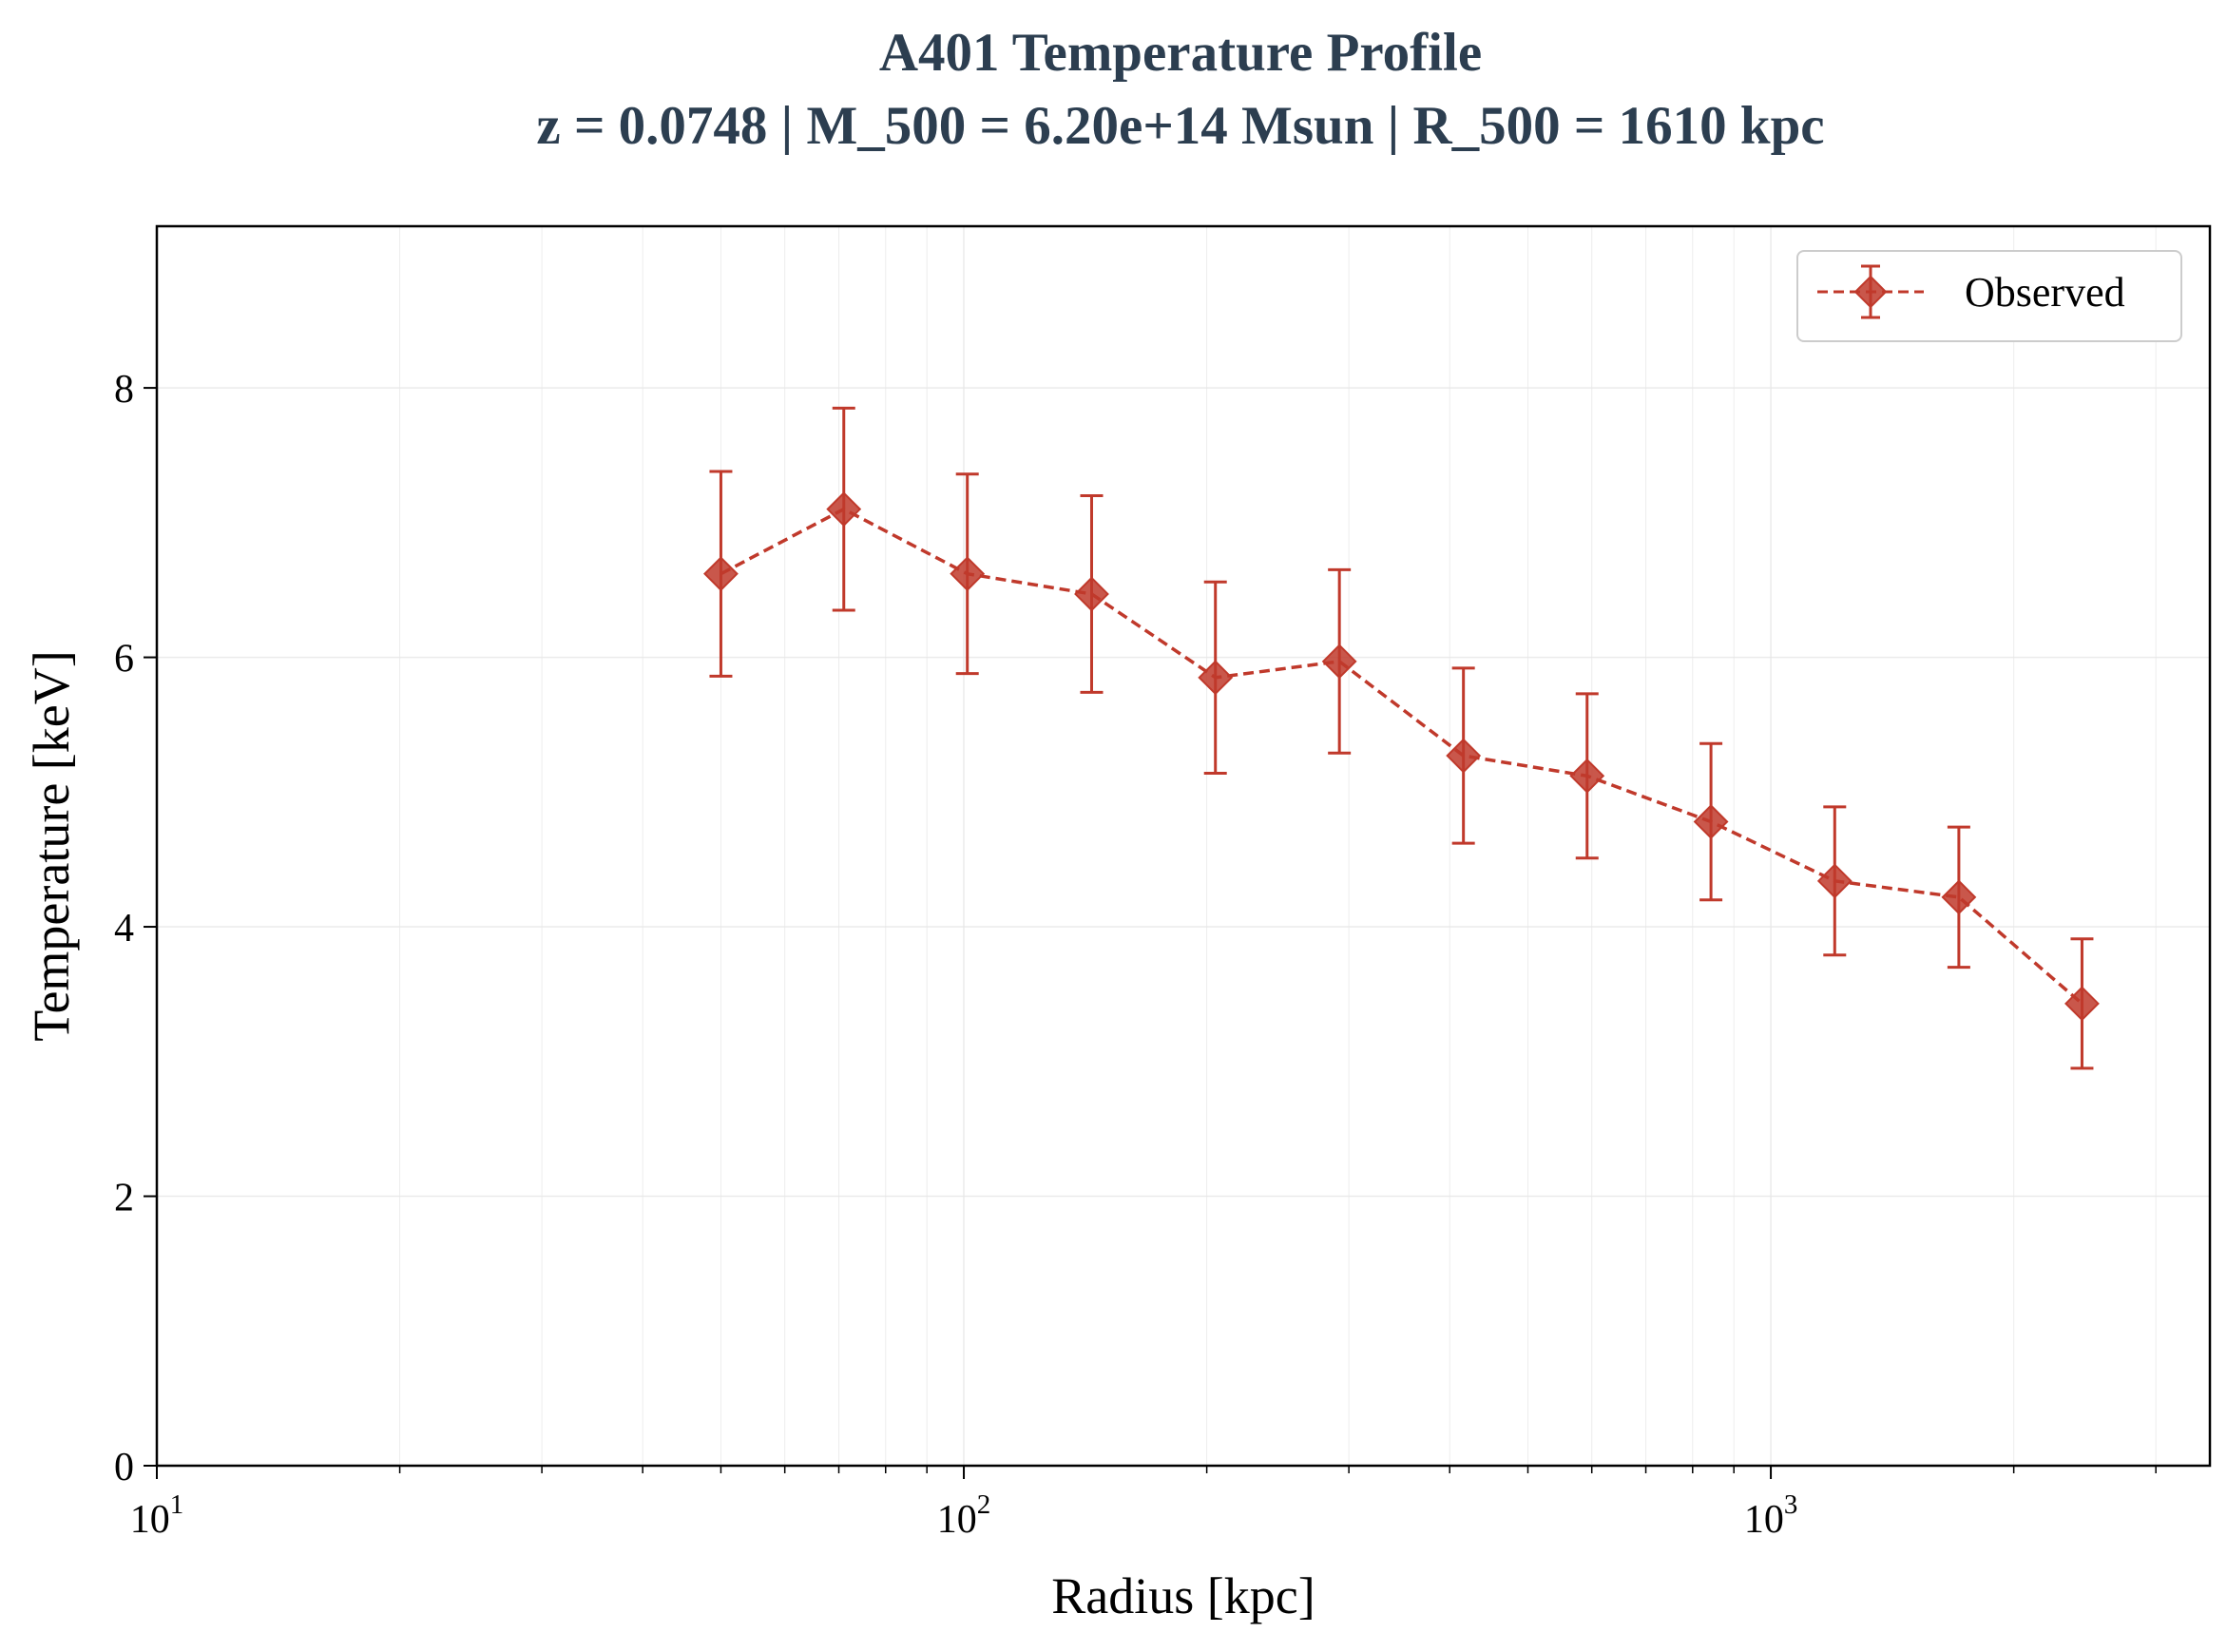 This screenshot has width=2227, height=1652. Describe the element at coordinates (1180, 53) in the screenshot. I see `chart-title: A401 Temperature Profile` at that location.